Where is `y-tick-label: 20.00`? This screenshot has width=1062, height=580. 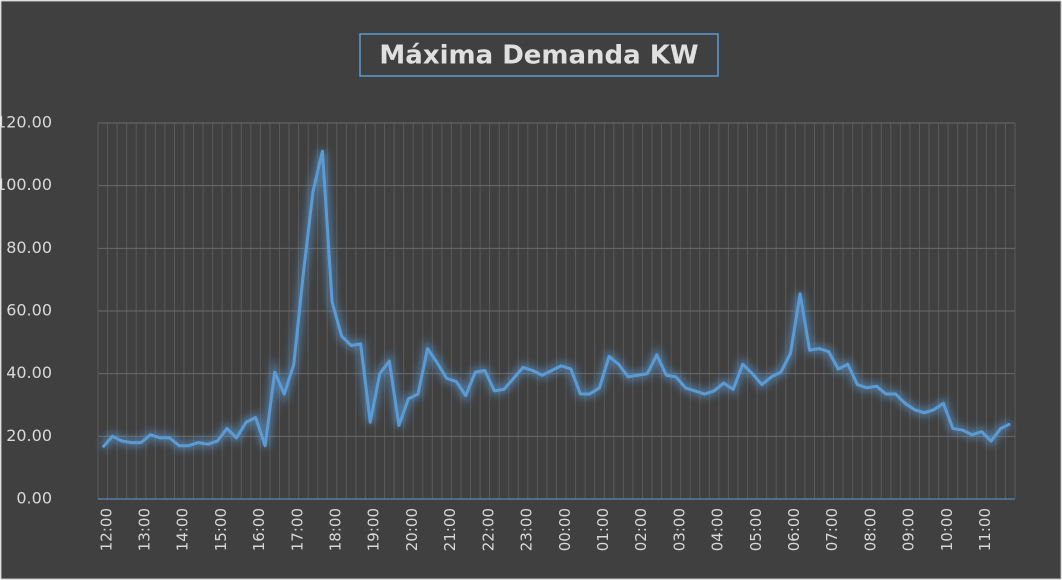
y-tick-label: 20.00 is located at coordinates (29, 435).